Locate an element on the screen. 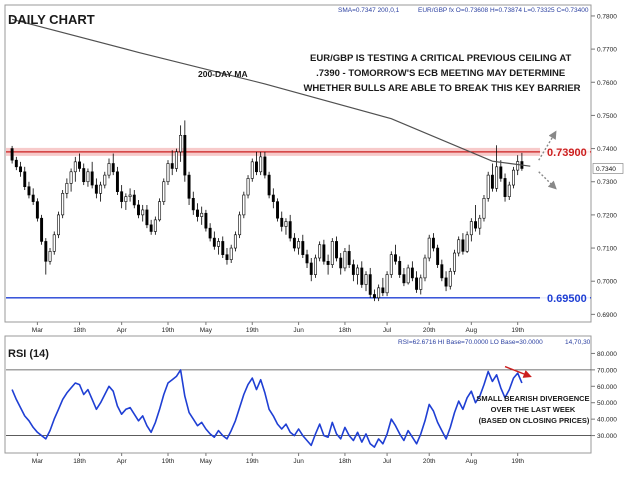  rsi-y-tick-label-4: 70.000 is located at coordinates (607, 370).